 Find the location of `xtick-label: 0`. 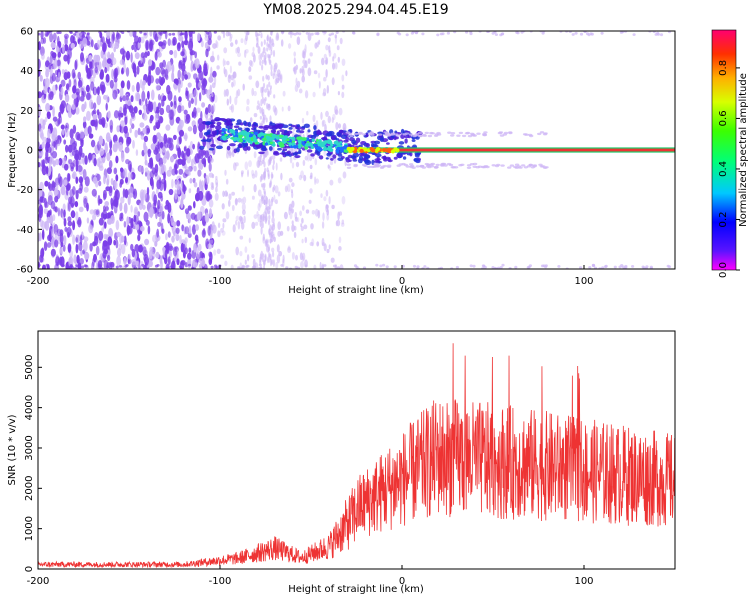

xtick-label: 0 is located at coordinates (402, 581).